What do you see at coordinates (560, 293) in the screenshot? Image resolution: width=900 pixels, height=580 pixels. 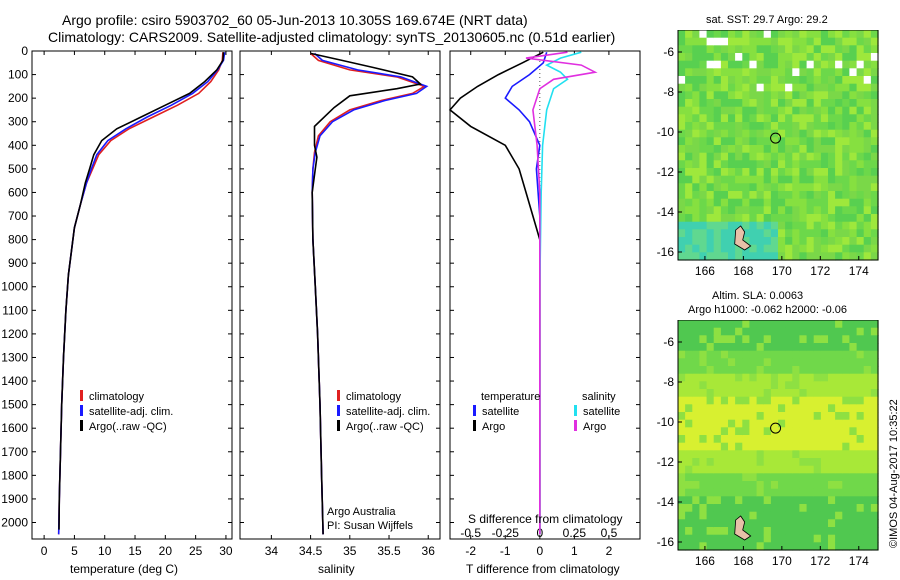 I see `series-salinity-satellite` at bounding box center [560, 293].